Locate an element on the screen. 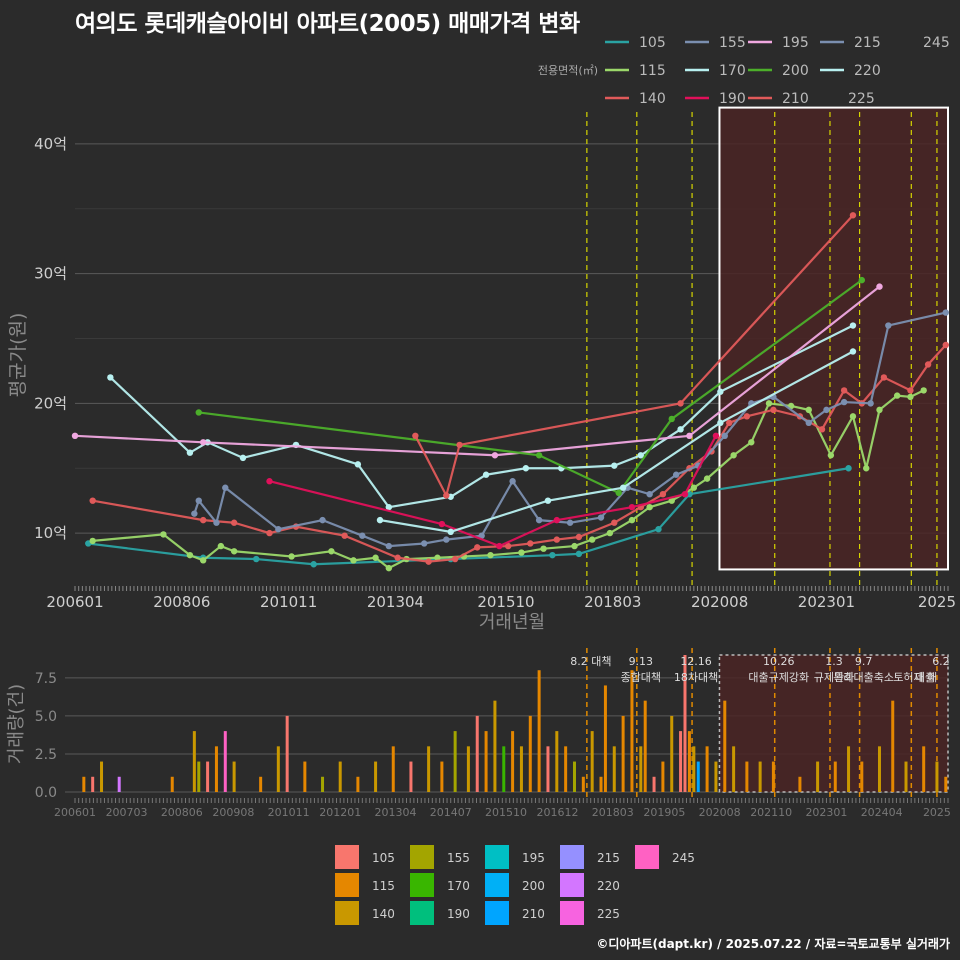 The height and width of the screenshot is (960, 960). policy-annotation: 6.2 is located at coordinates (941, 661).